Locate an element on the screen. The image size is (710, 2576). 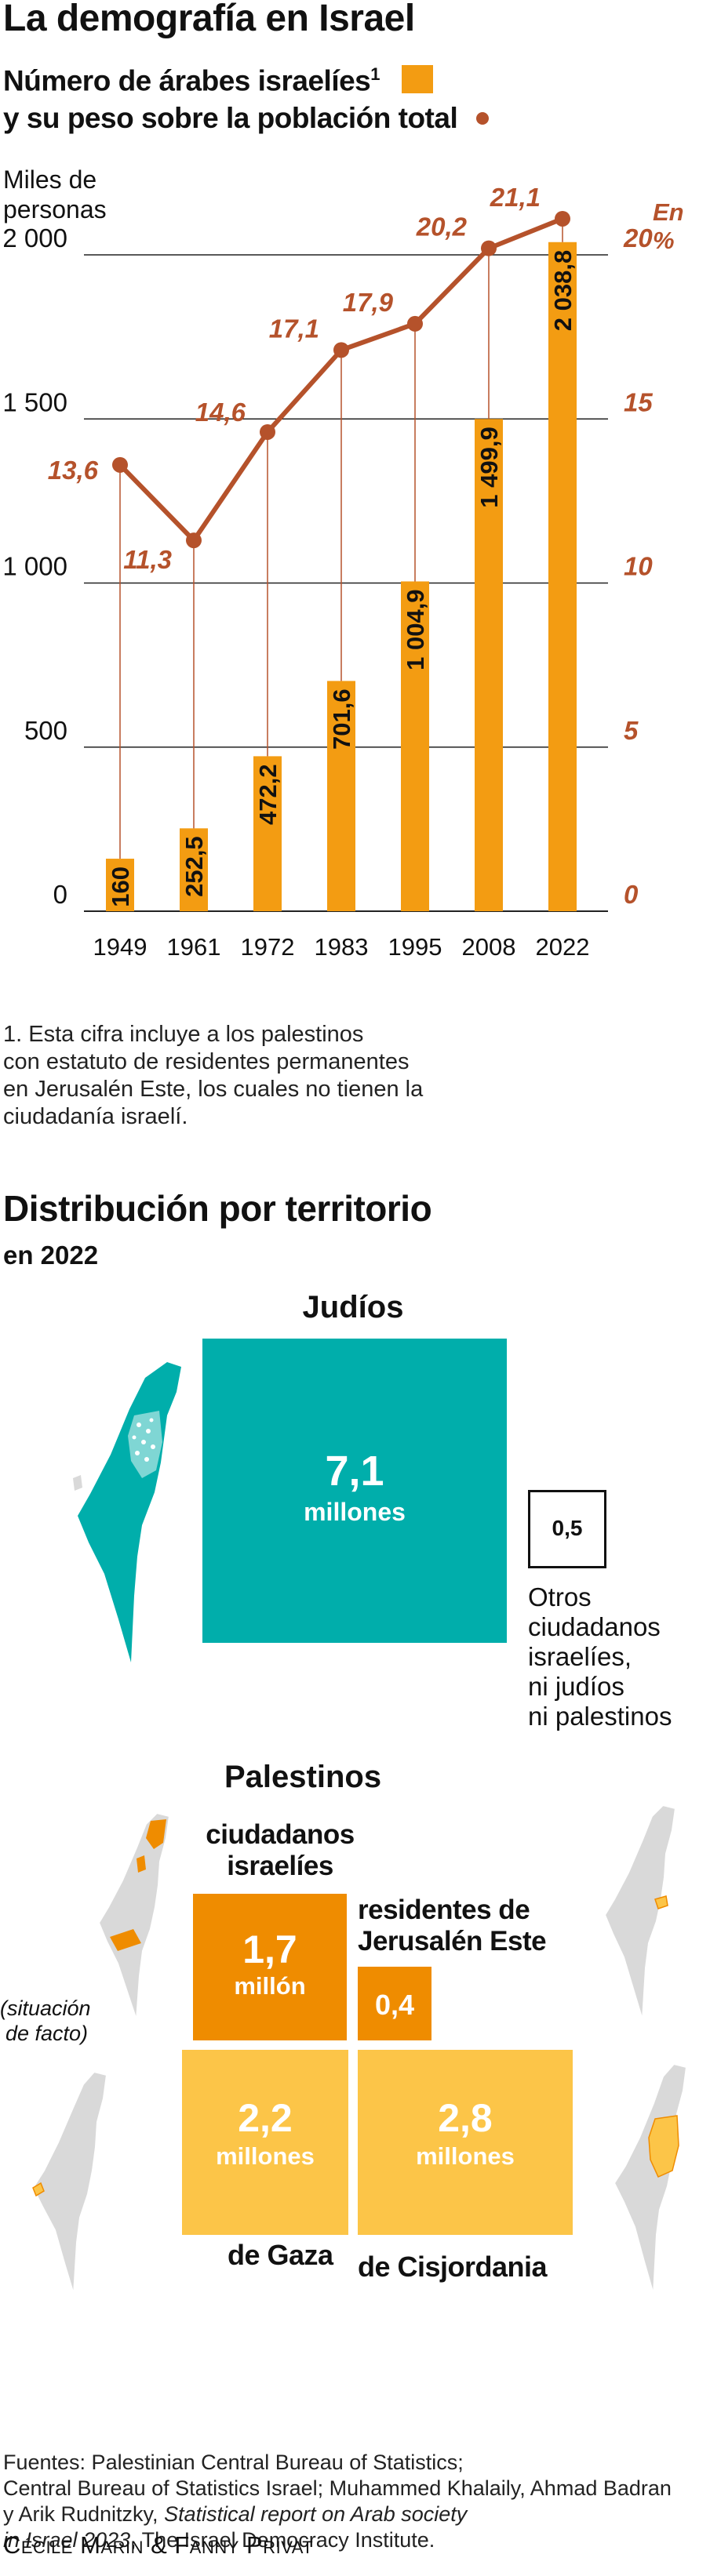
y-axis-title-line2: personas is located at coordinates (55, 209).